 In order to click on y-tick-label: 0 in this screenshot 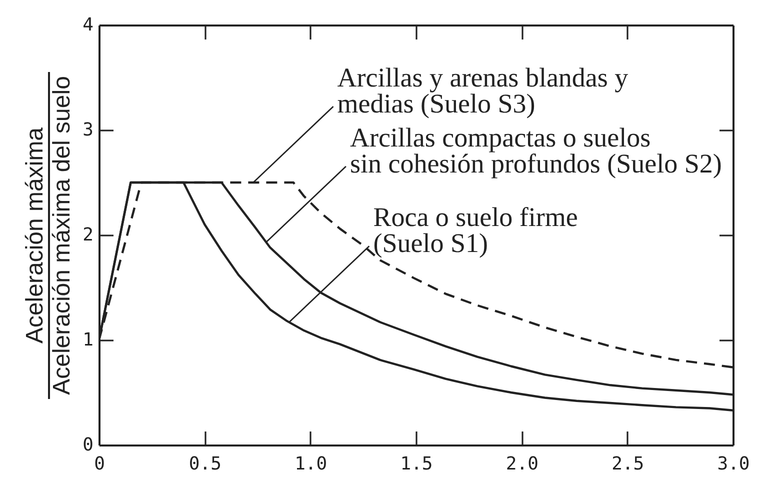, I will do `click(88, 445)`.